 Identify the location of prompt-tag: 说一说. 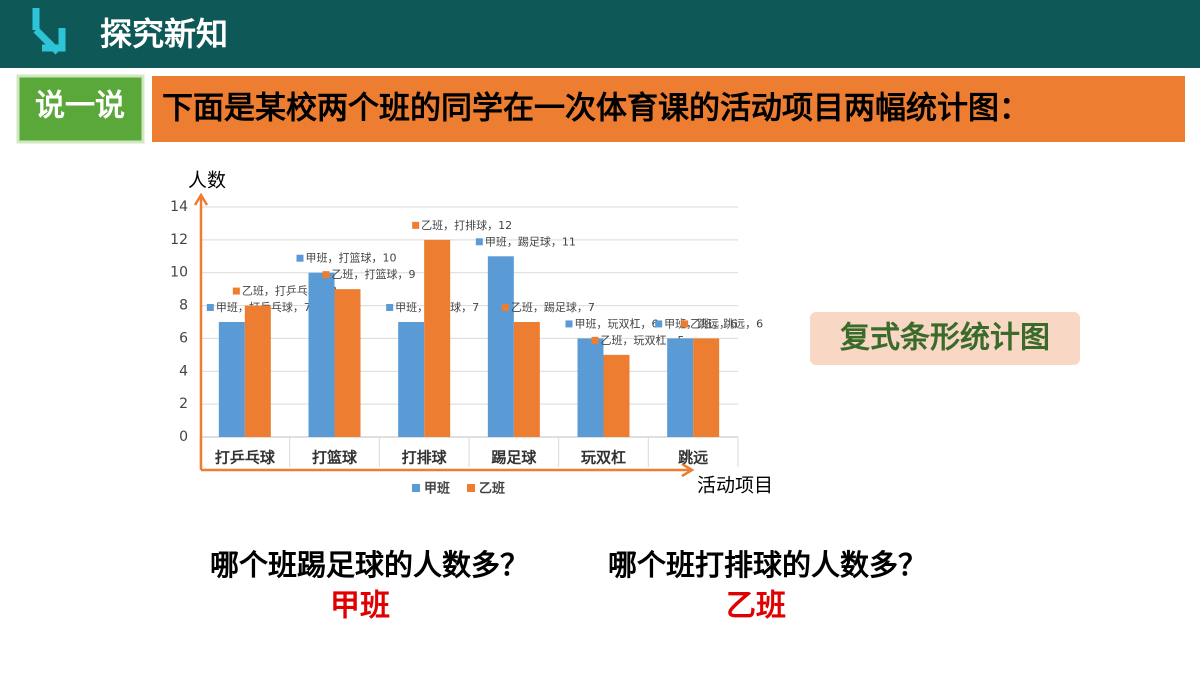
(80, 106).